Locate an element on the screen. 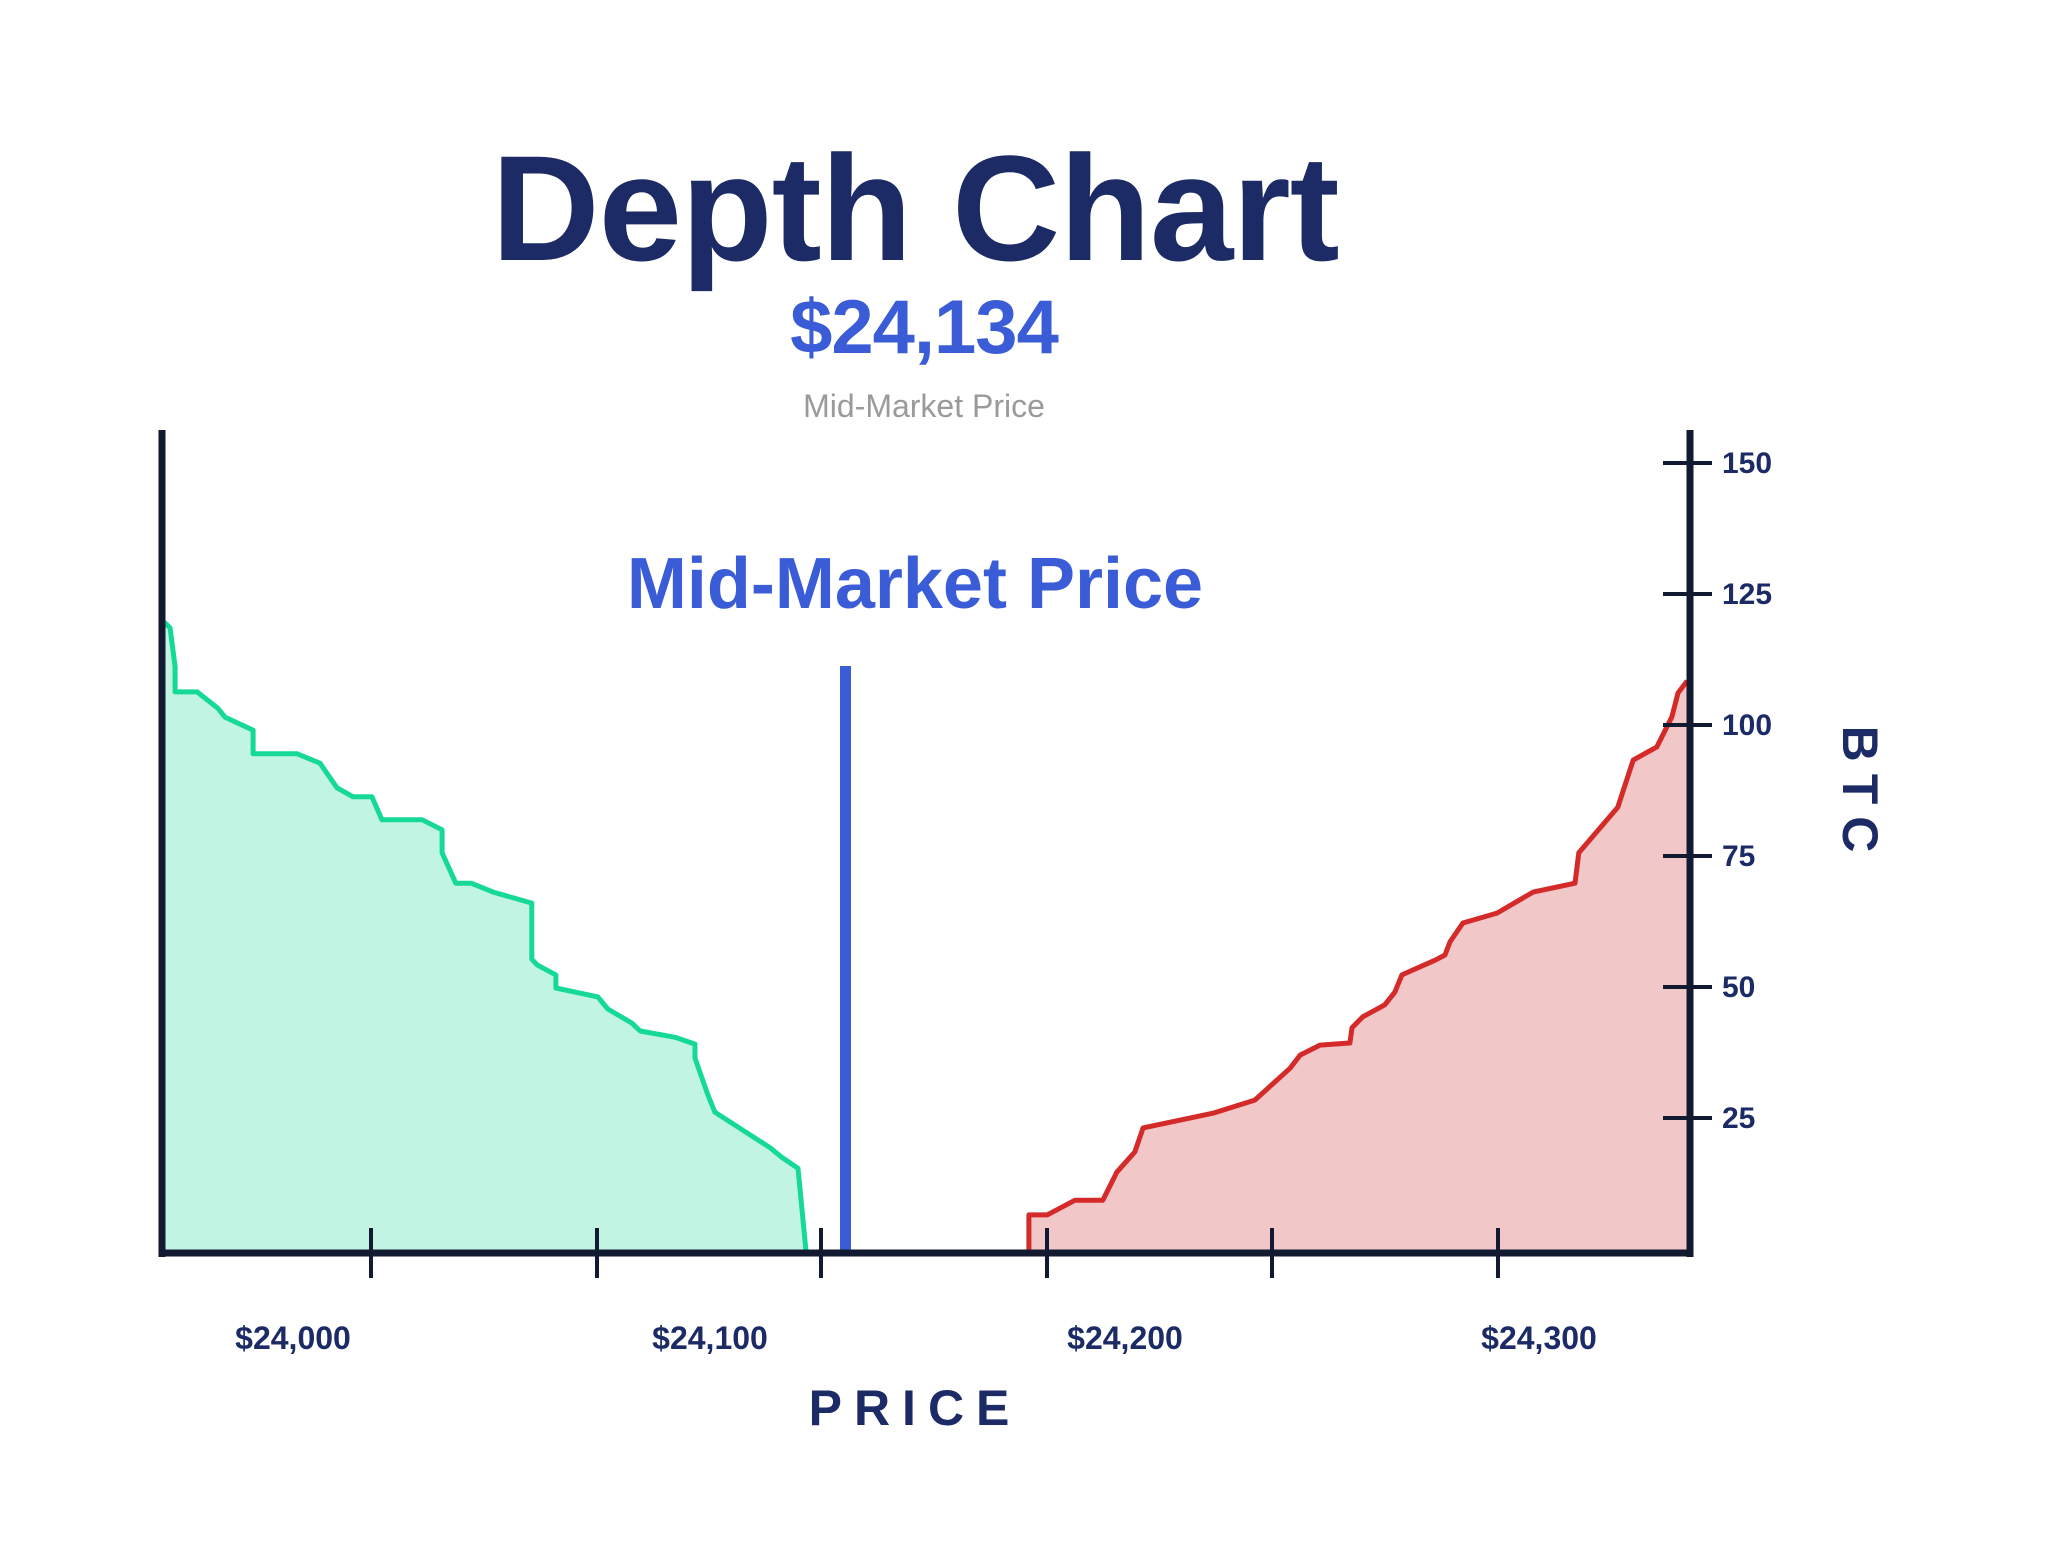 This screenshot has width=2048, height=1564. ask-area-fill is located at coordinates (1359, 965).